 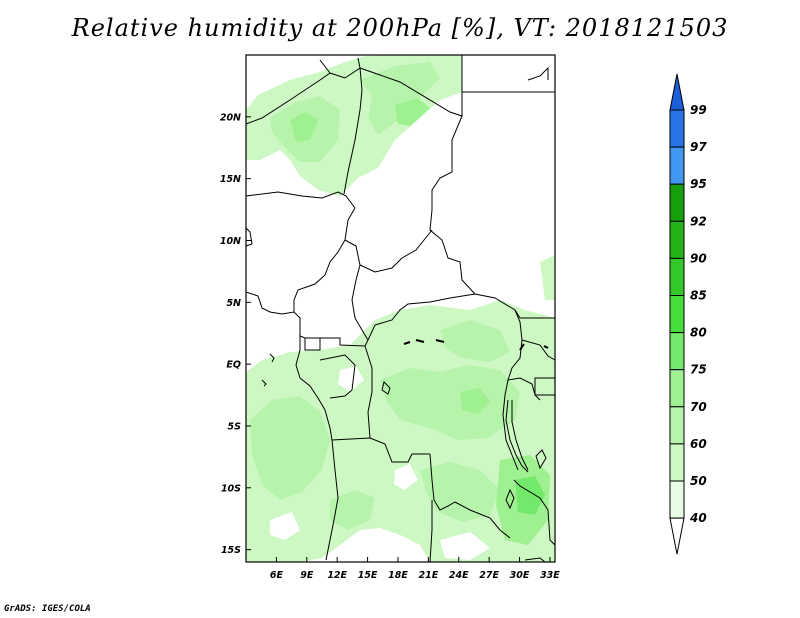 I want to click on colorbar-label: 97, so click(x=698, y=147).